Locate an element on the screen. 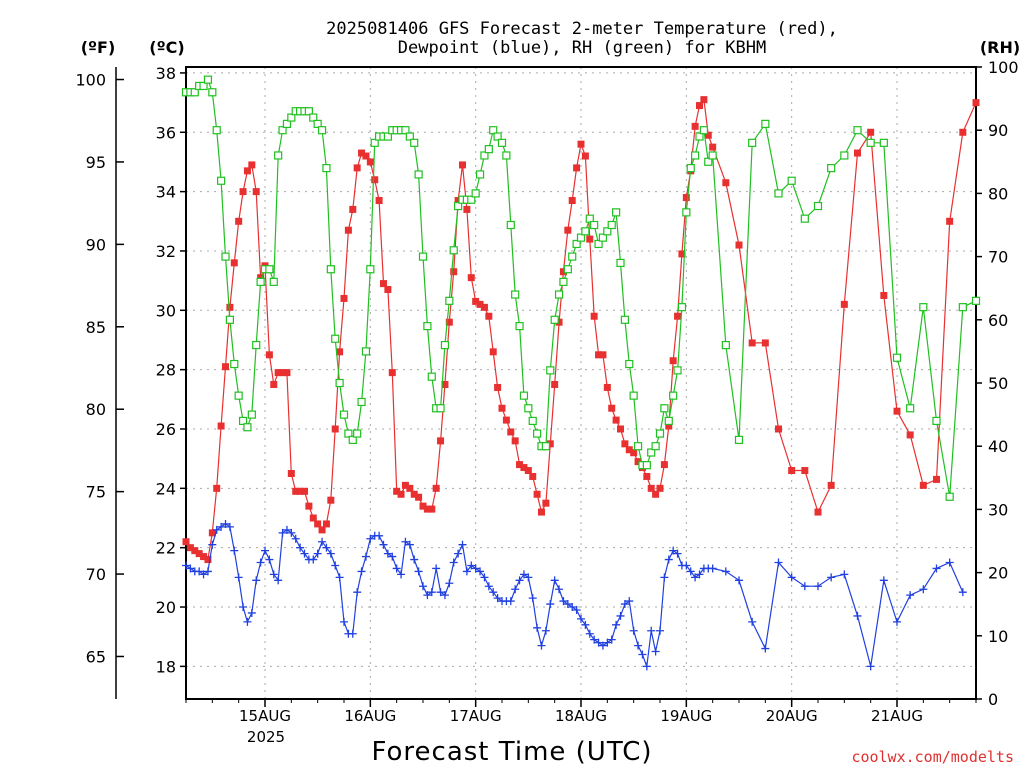  rh-tick-label: 30 is located at coordinates (998, 509).